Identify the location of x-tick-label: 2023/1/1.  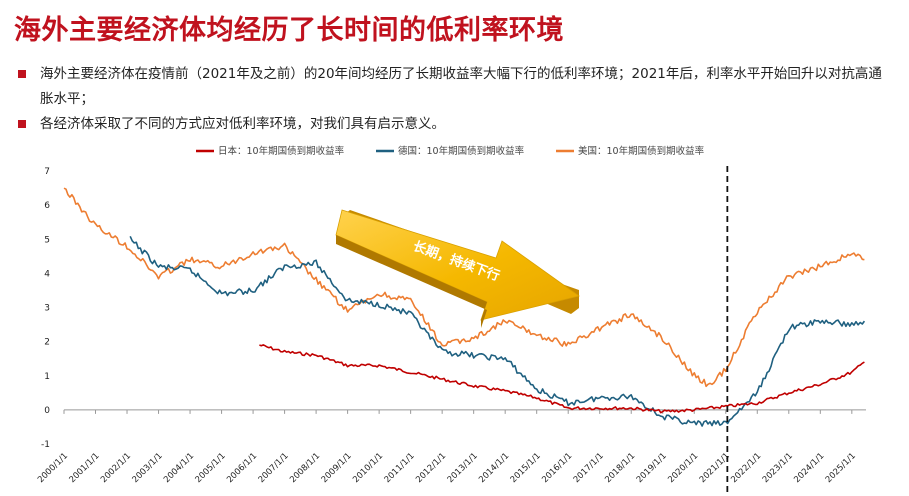
(778, 468).